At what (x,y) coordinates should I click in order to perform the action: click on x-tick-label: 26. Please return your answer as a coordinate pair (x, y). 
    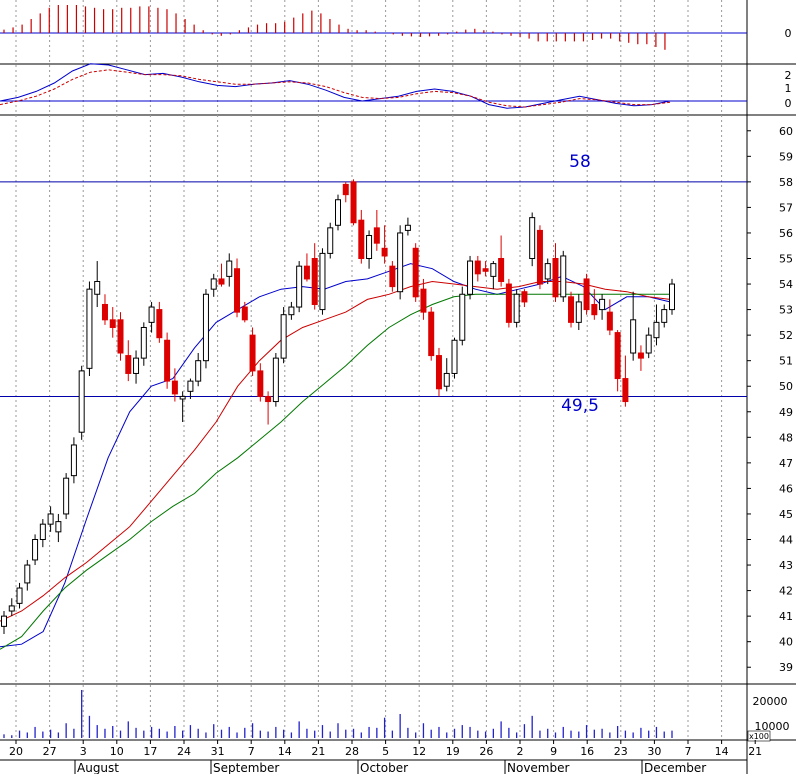
    Looking at the image, I should click on (486, 751).